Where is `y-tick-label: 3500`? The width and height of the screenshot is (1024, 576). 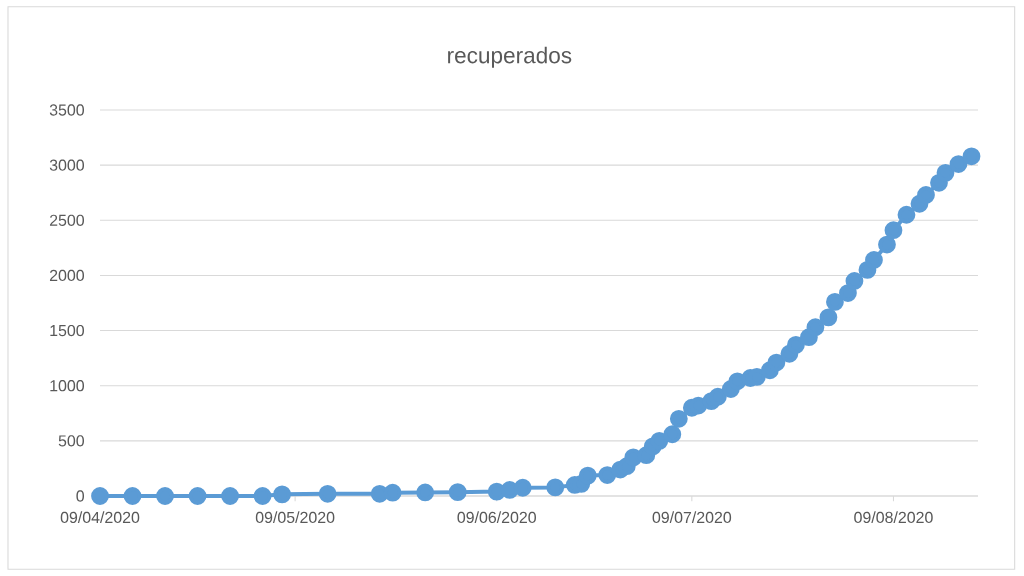 y-tick-label: 3500 is located at coordinates (67, 110).